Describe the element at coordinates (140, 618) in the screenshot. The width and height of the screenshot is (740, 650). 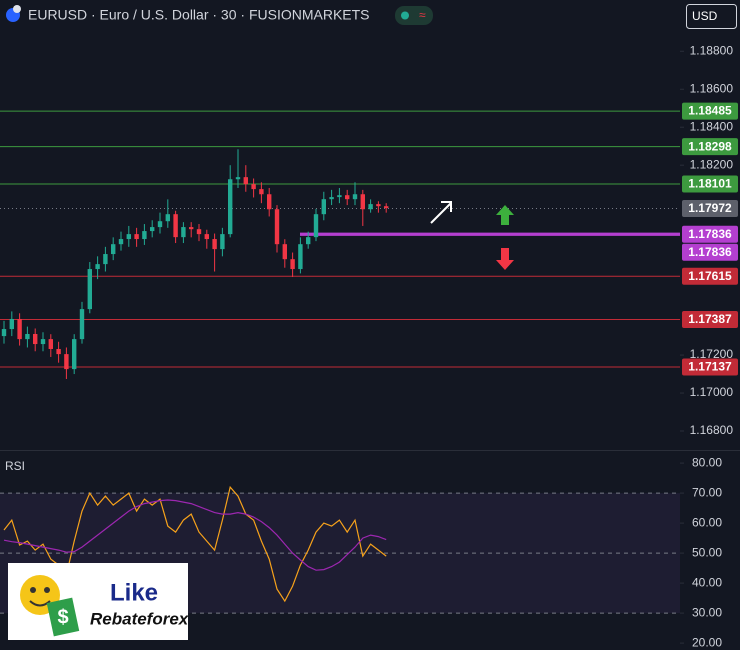
I see `logo-brand: Rebateforex` at that location.